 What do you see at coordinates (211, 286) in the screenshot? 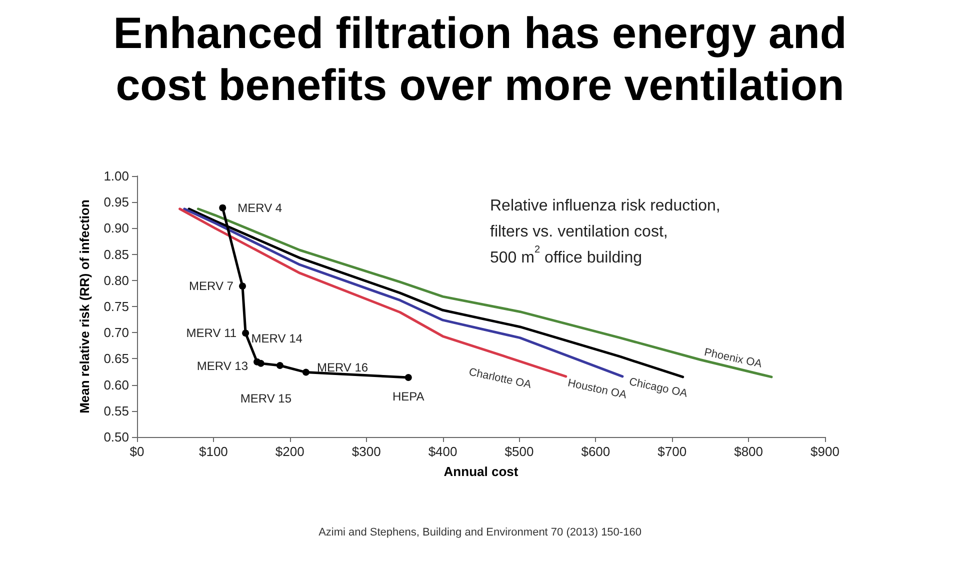
I see `annotation: MERV 7` at bounding box center [211, 286].